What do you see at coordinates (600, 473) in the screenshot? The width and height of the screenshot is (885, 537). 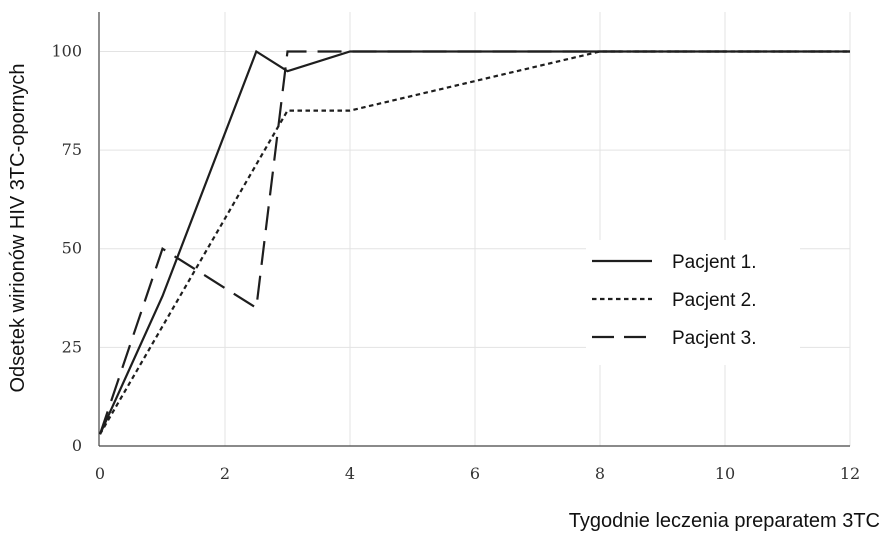 I see `x-tick-label: 8` at bounding box center [600, 473].